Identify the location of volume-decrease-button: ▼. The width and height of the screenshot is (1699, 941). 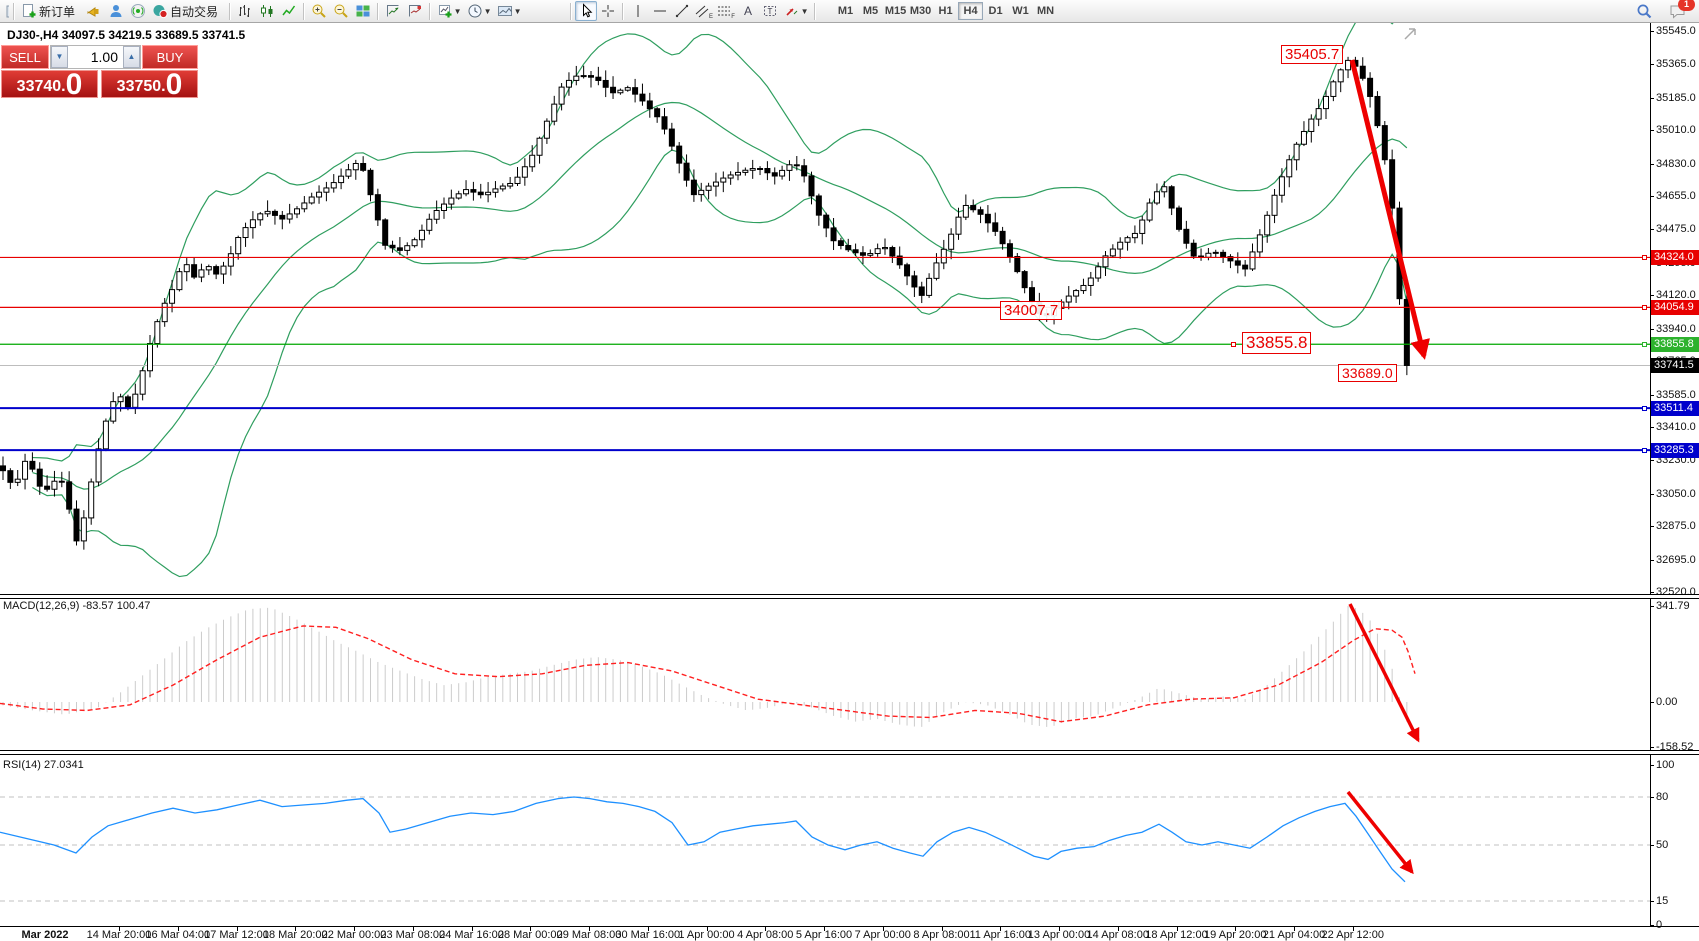
(59, 57).